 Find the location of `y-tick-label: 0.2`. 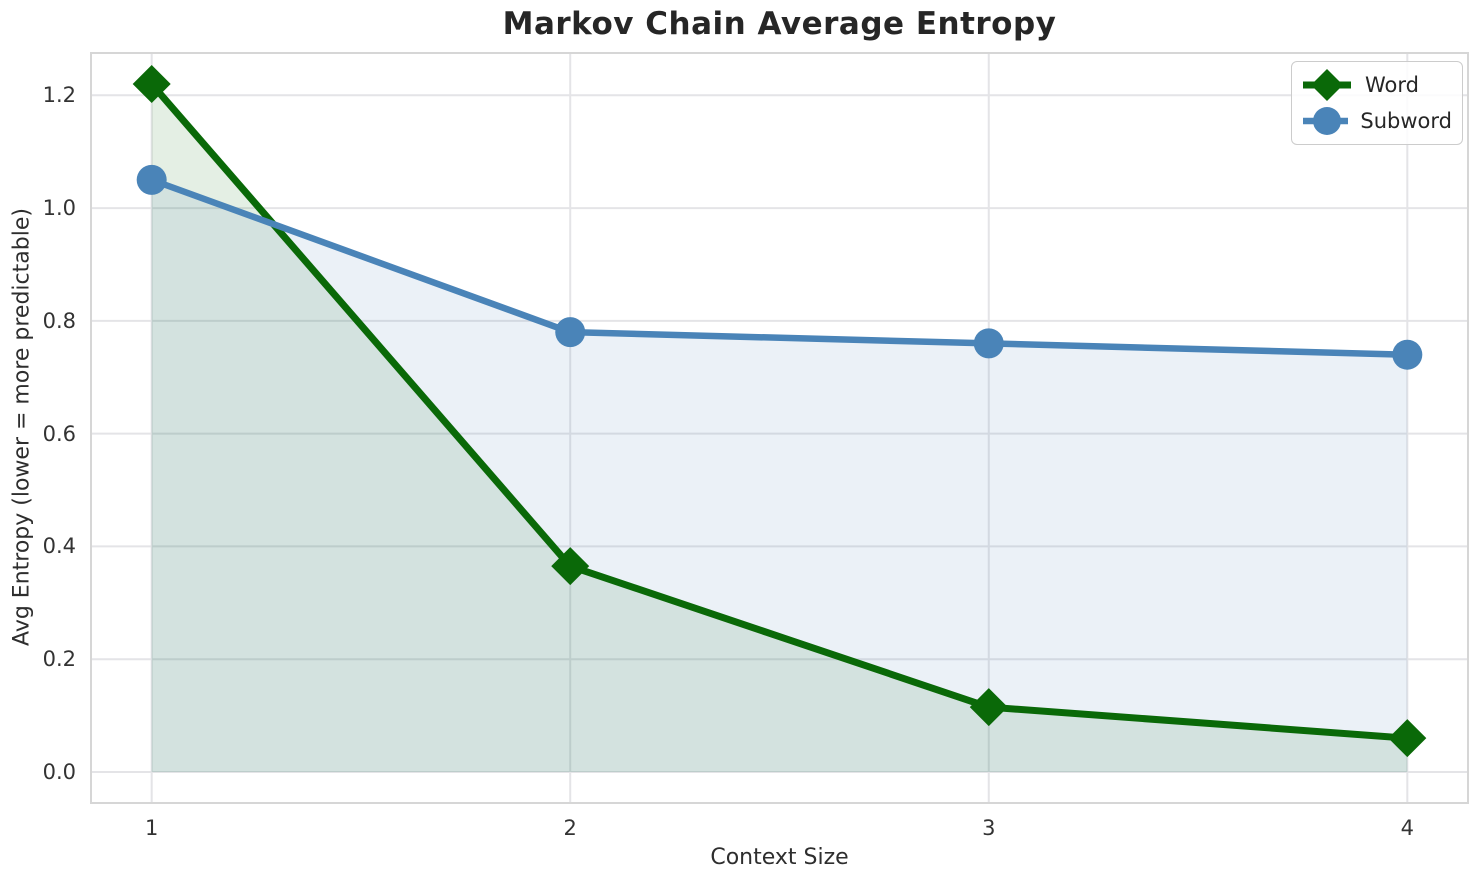

y-tick-label: 0.2 is located at coordinates (59, 659).